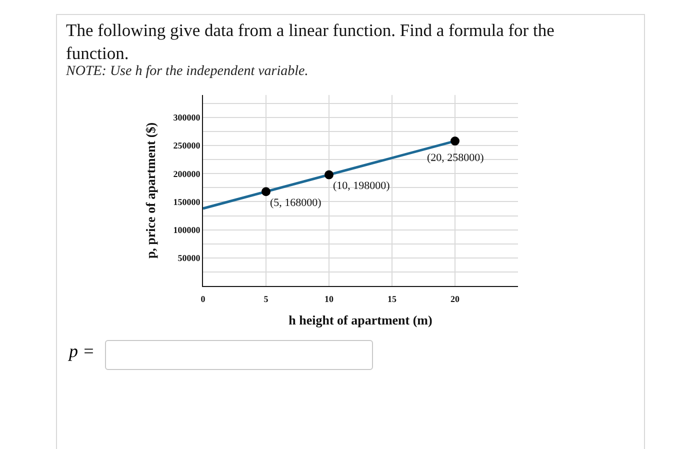 This screenshot has height=449, width=700. I want to click on x-tick-label: 0, so click(203, 299).